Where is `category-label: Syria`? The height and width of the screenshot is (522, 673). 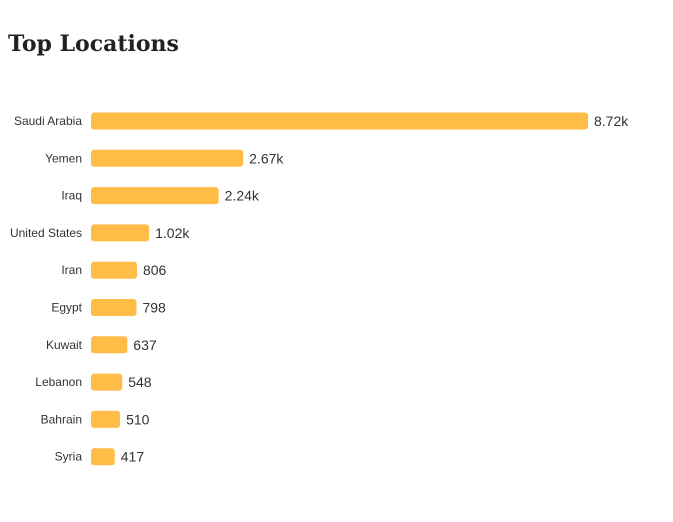
category-label: Syria is located at coordinates (69, 457).